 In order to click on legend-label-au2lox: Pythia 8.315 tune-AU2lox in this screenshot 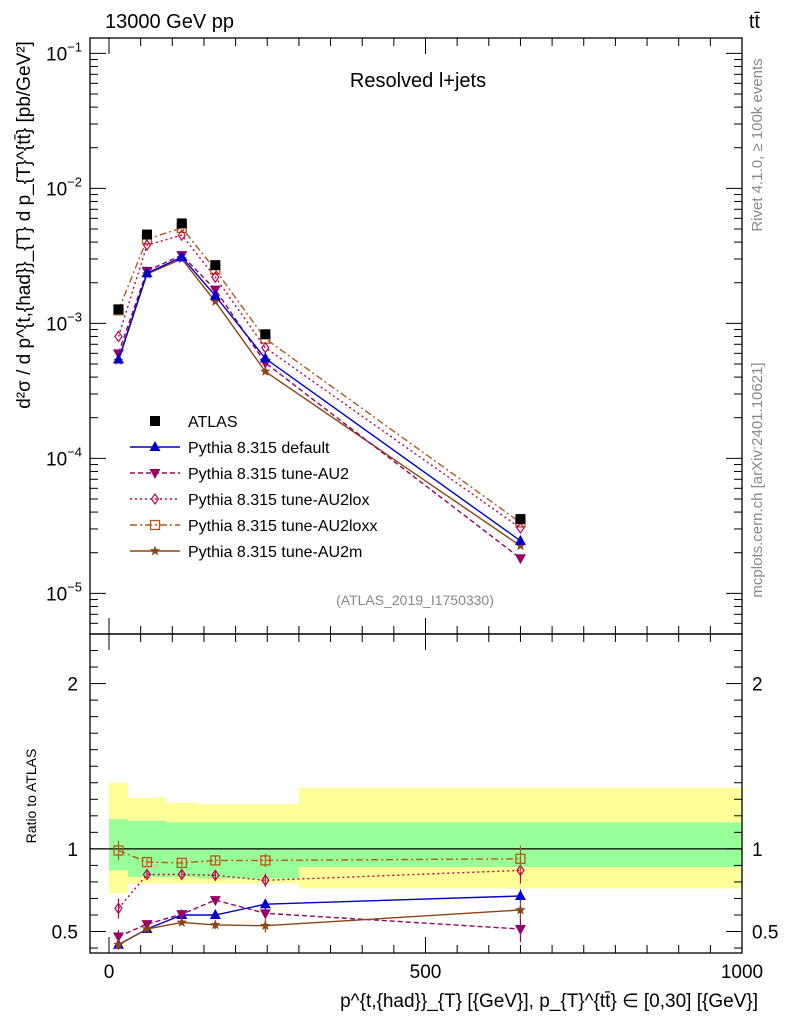, I will do `click(278, 500)`.